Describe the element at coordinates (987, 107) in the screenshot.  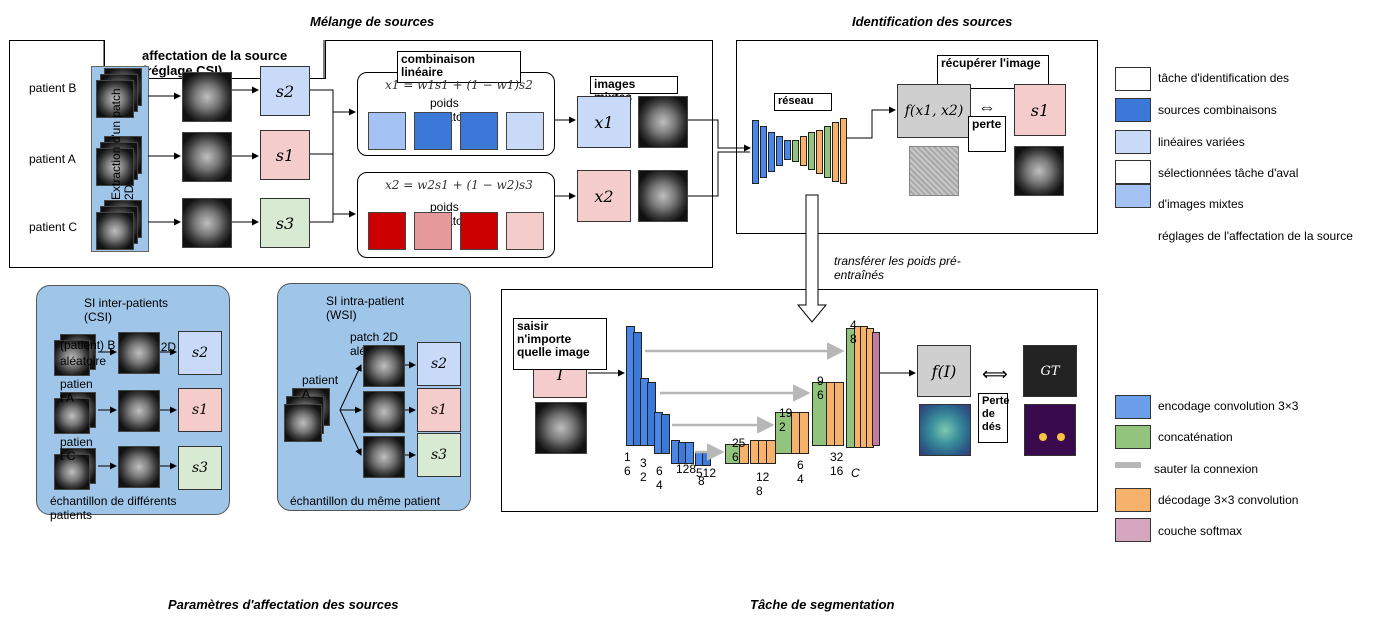
I see `double-arrow-icon: ⇔` at that location.